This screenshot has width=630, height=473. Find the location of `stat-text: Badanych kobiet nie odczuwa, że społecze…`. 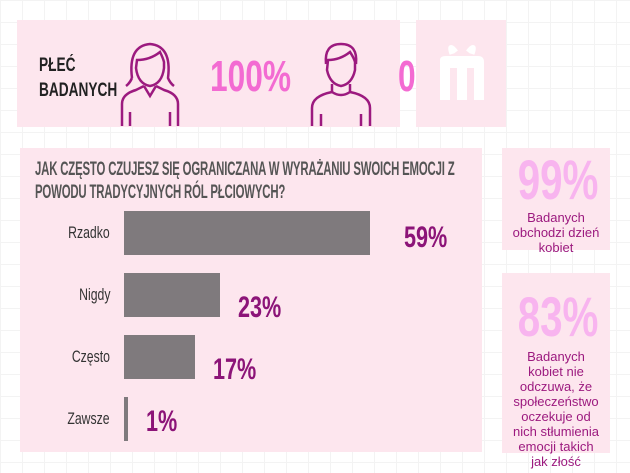

stat-text: Badanych kobiet nie odczuwa, że społecze… is located at coordinates (556, 409).